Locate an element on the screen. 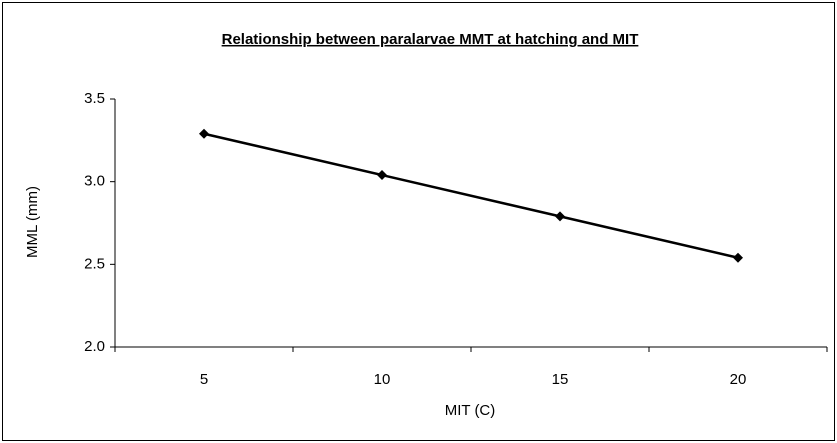 The height and width of the screenshot is (443, 837). x-tick-label: 20 is located at coordinates (738, 379).